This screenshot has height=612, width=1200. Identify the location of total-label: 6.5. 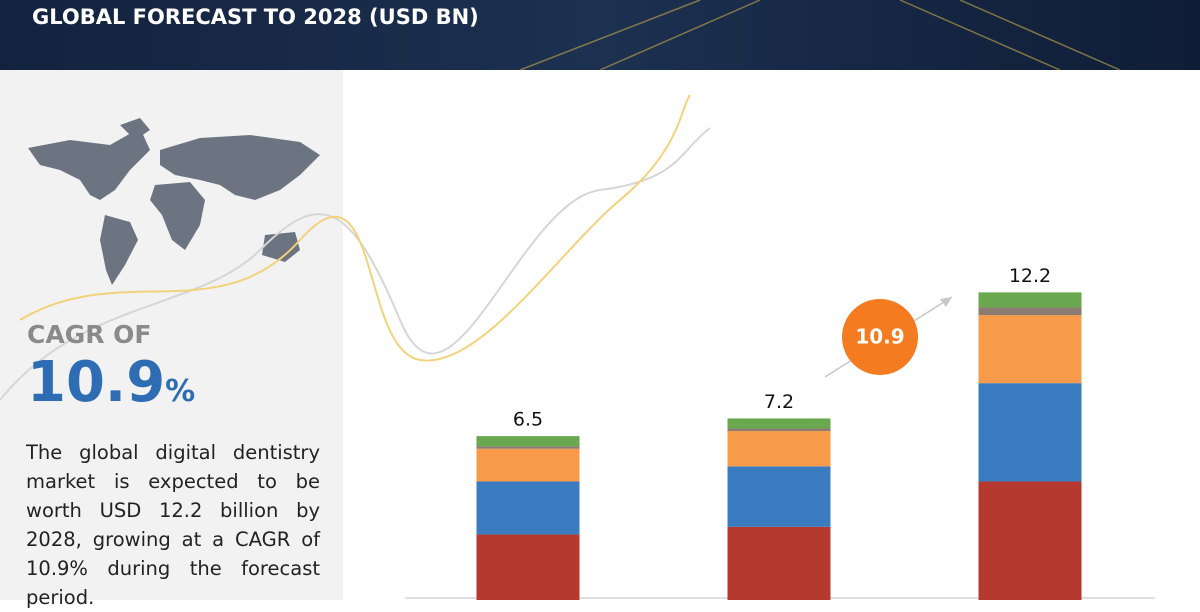
(528, 420).